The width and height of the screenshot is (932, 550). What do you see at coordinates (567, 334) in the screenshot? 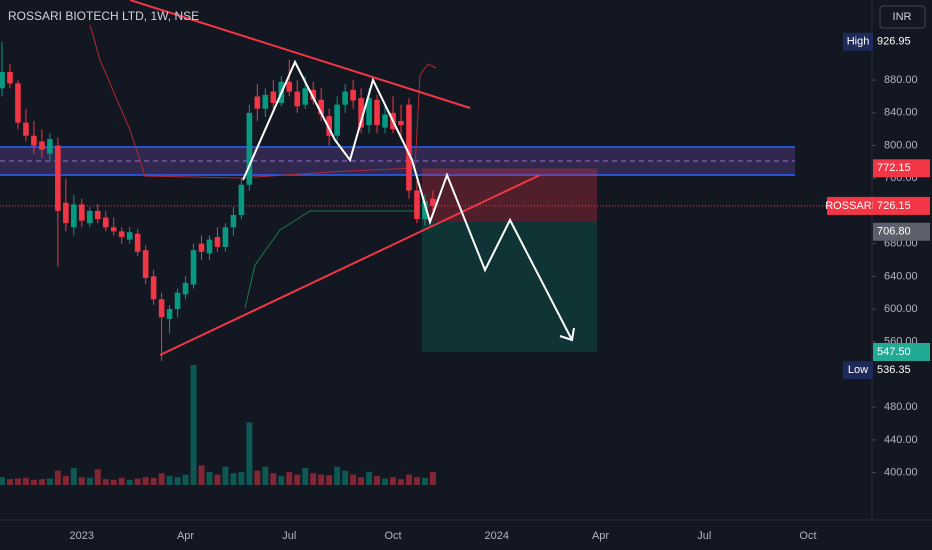
I see `arrow-head` at bounding box center [567, 334].